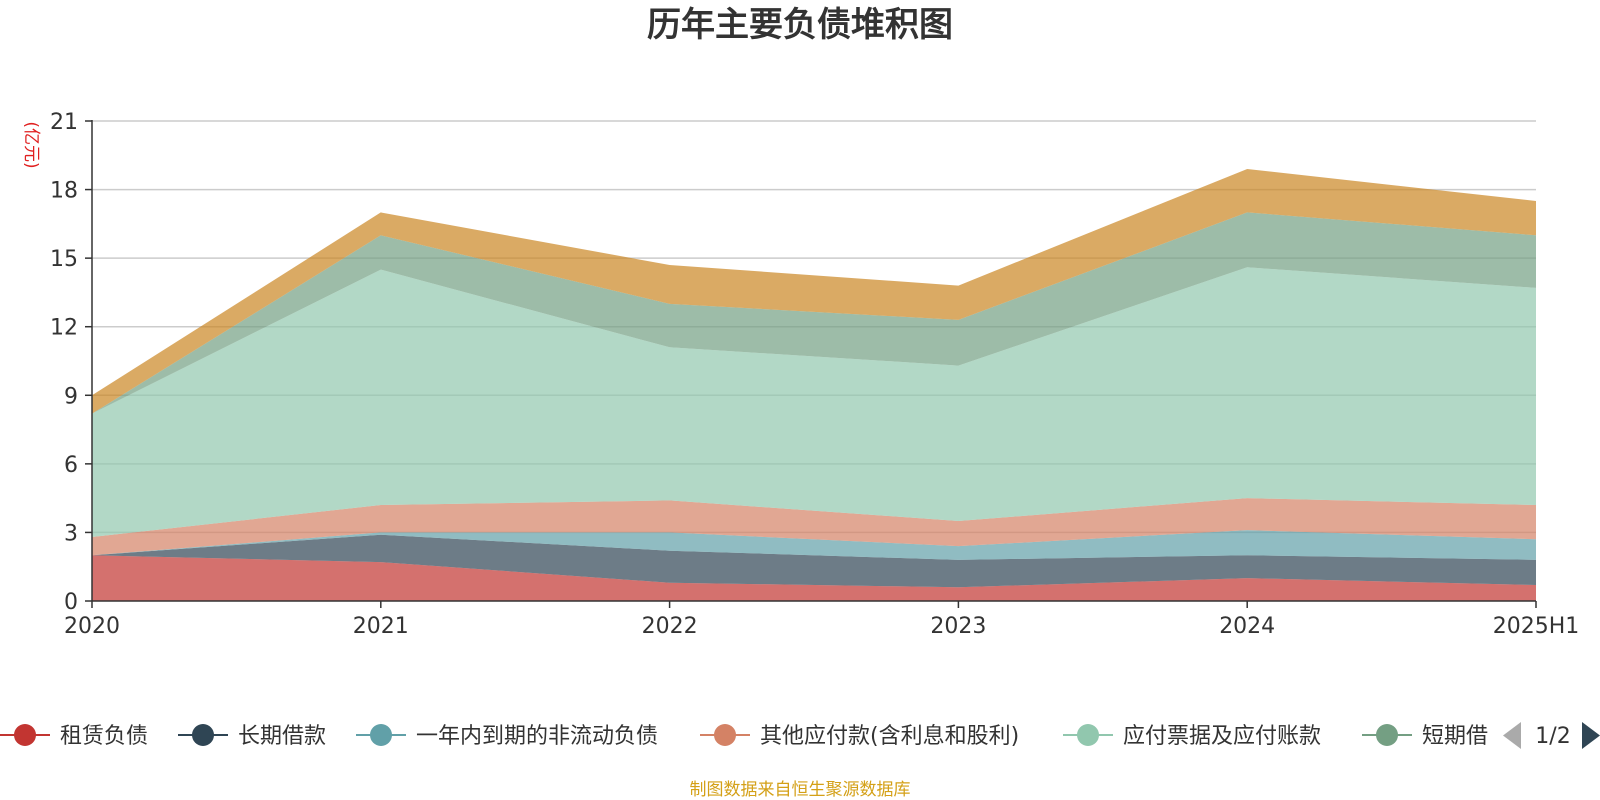 This screenshot has width=1600, height=800. Describe the element at coordinates (31, 144) in the screenshot. I see `y-unit-label: (亿元)` at that location.